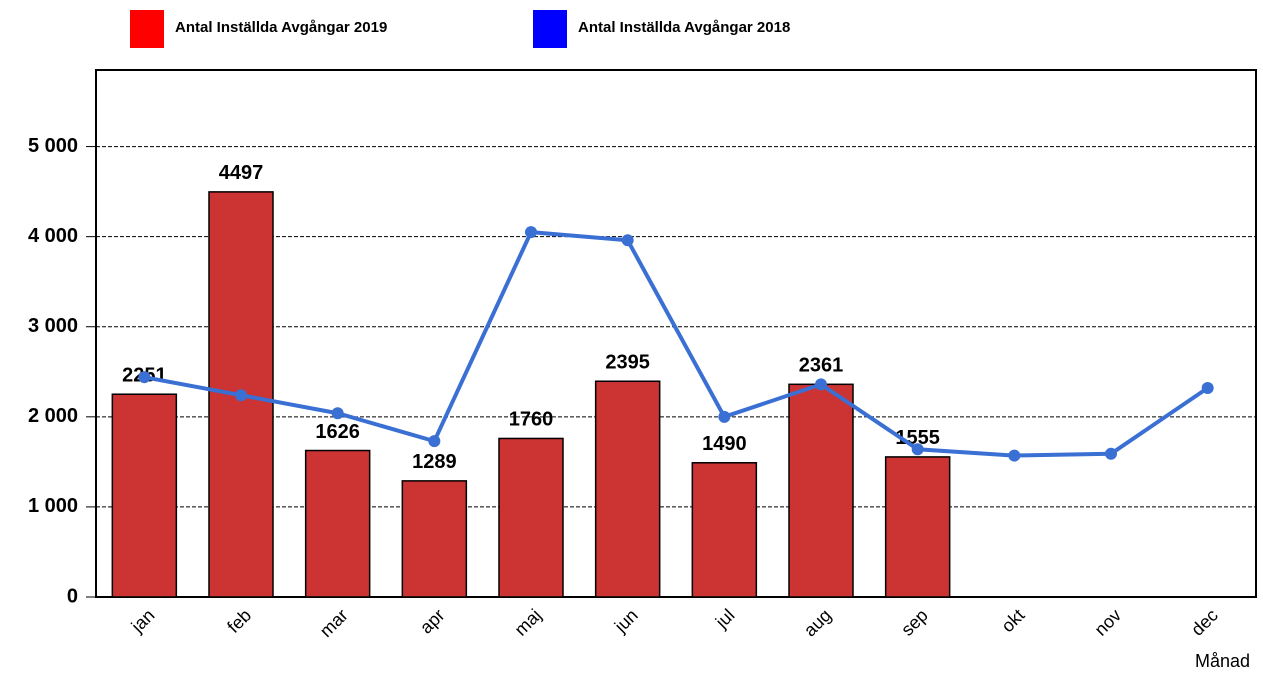  What do you see at coordinates (53, 236) in the screenshot?
I see `y-tick-label: 4 000` at bounding box center [53, 236].